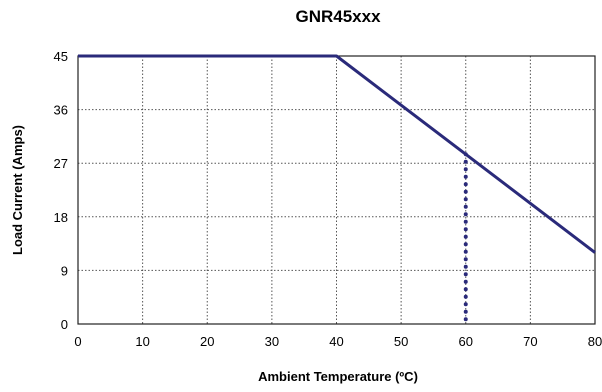  Describe the element at coordinates (17, 190) in the screenshot. I see `y-axis-label: Load Current (Amps)` at that location.